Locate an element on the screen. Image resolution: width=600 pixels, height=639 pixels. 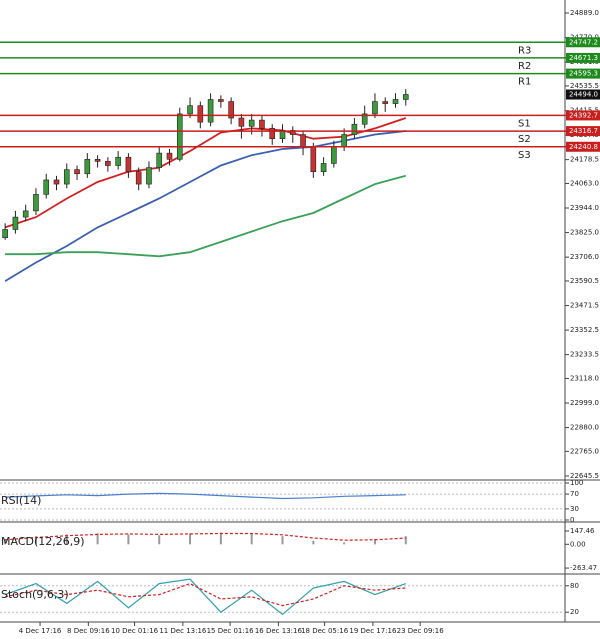
level-value: 24240.8 is located at coordinates (583, 147).